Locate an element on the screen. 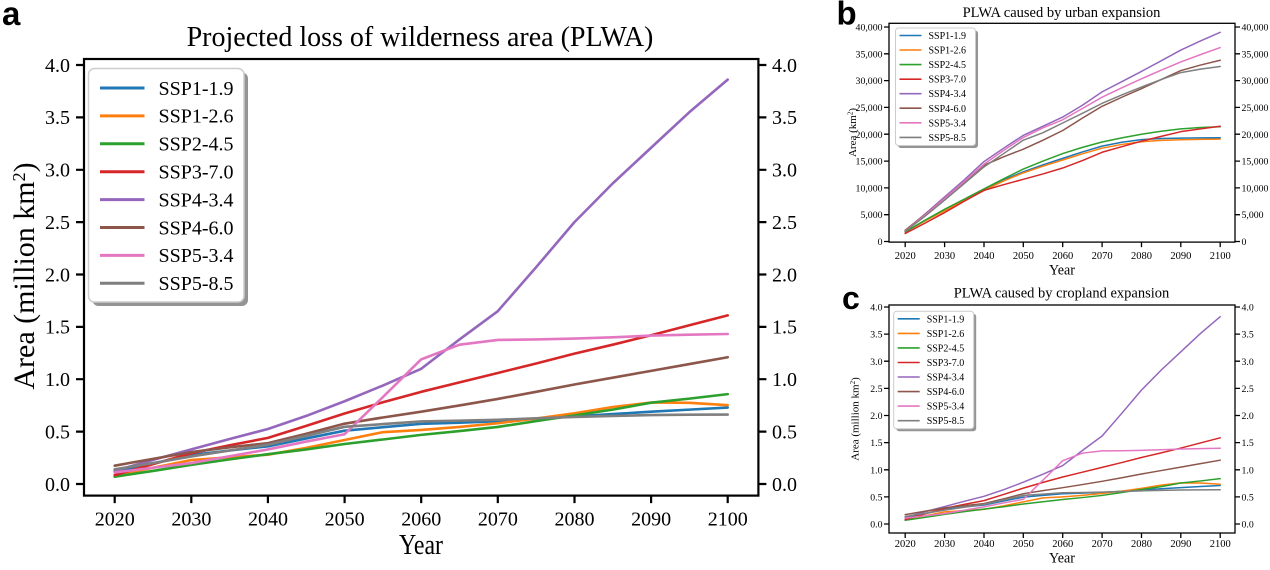  svg-text: 40,000 is located at coordinates (1255, 28).